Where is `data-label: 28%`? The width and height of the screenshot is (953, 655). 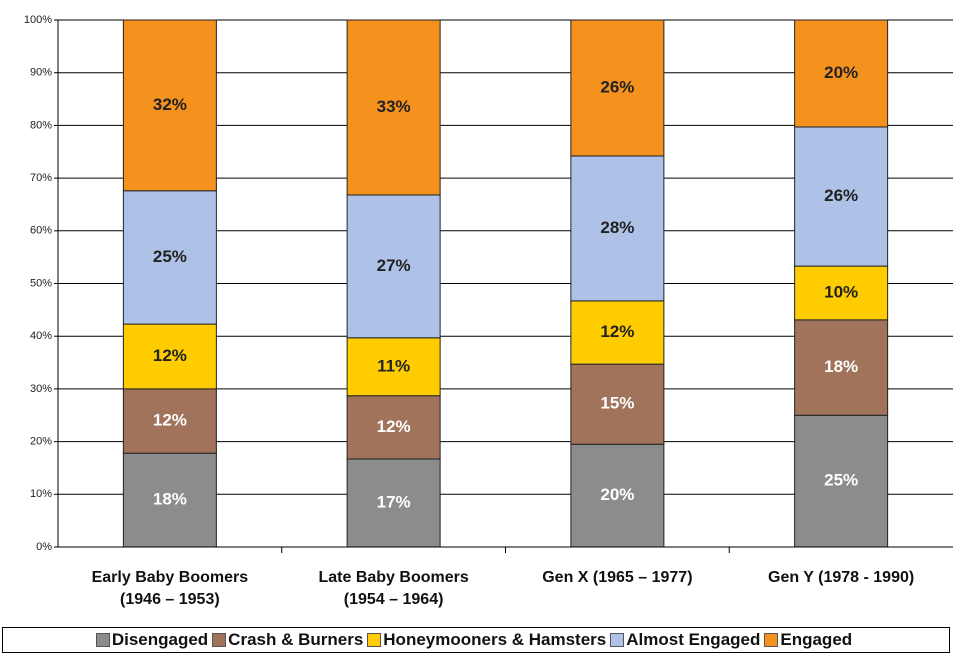 data-label: 28% is located at coordinates (617, 227).